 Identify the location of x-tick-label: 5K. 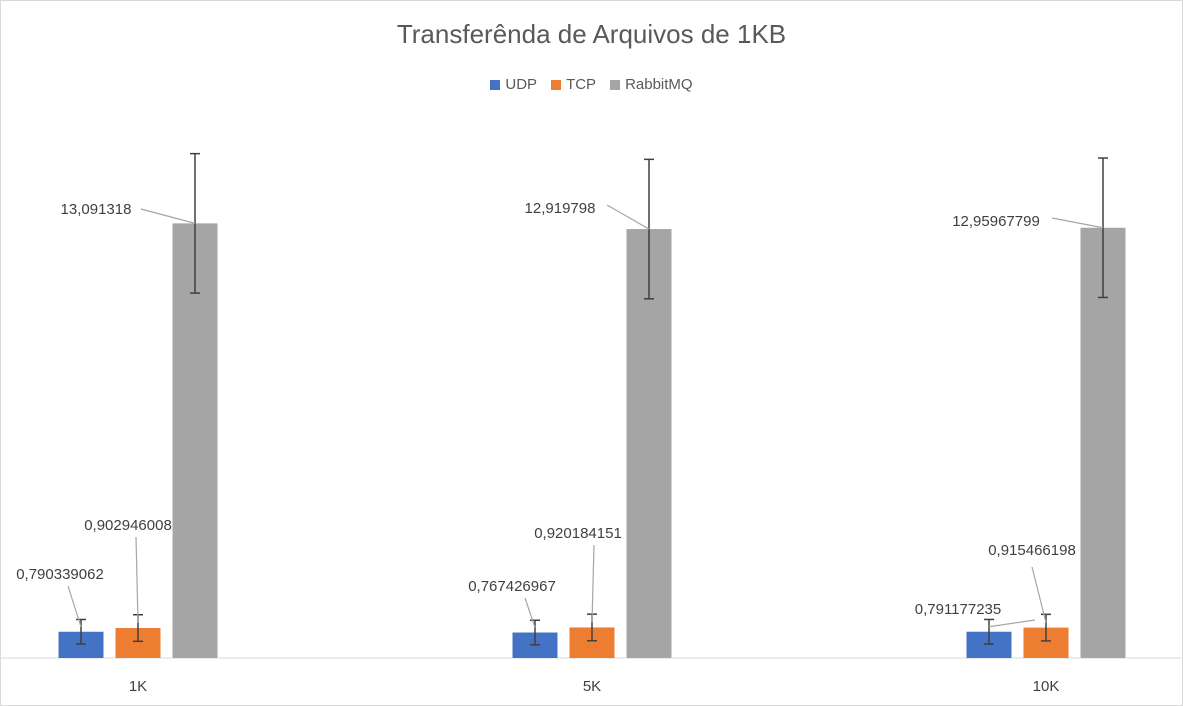
(592, 686).